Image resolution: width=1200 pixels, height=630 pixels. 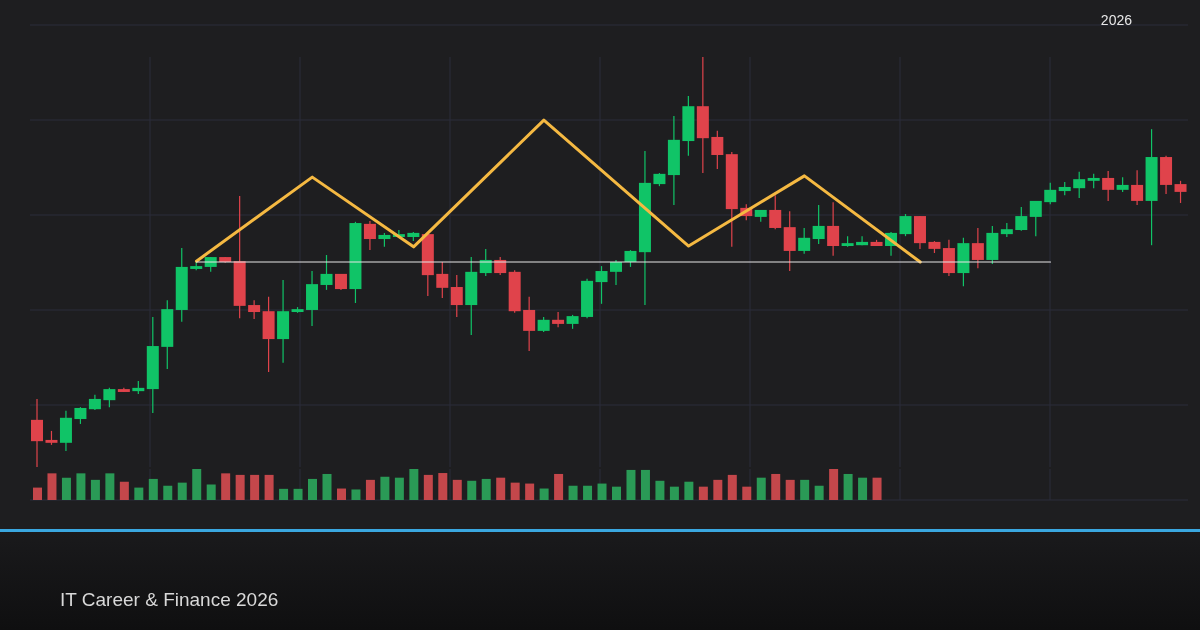 I want to click on text: IT Career & Finance 2026, so click(x=169, y=600).